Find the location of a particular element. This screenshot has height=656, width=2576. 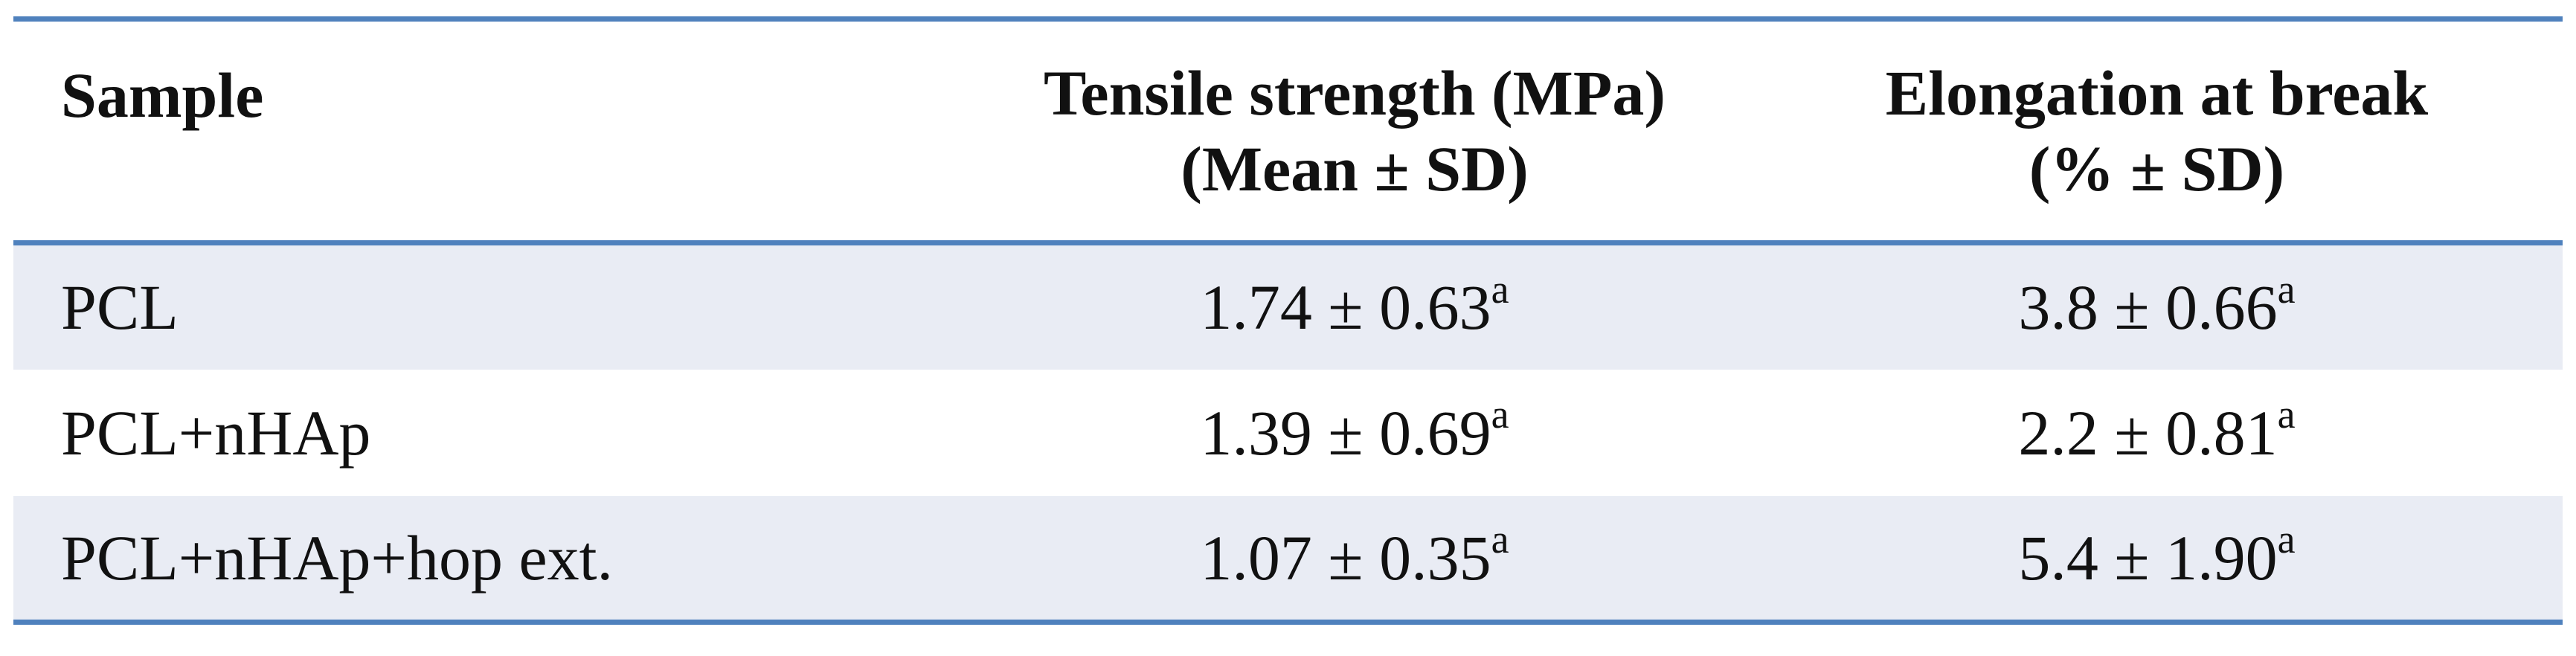

cell-elongation: 5.4 ± 1.90a is located at coordinates (2157, 559).